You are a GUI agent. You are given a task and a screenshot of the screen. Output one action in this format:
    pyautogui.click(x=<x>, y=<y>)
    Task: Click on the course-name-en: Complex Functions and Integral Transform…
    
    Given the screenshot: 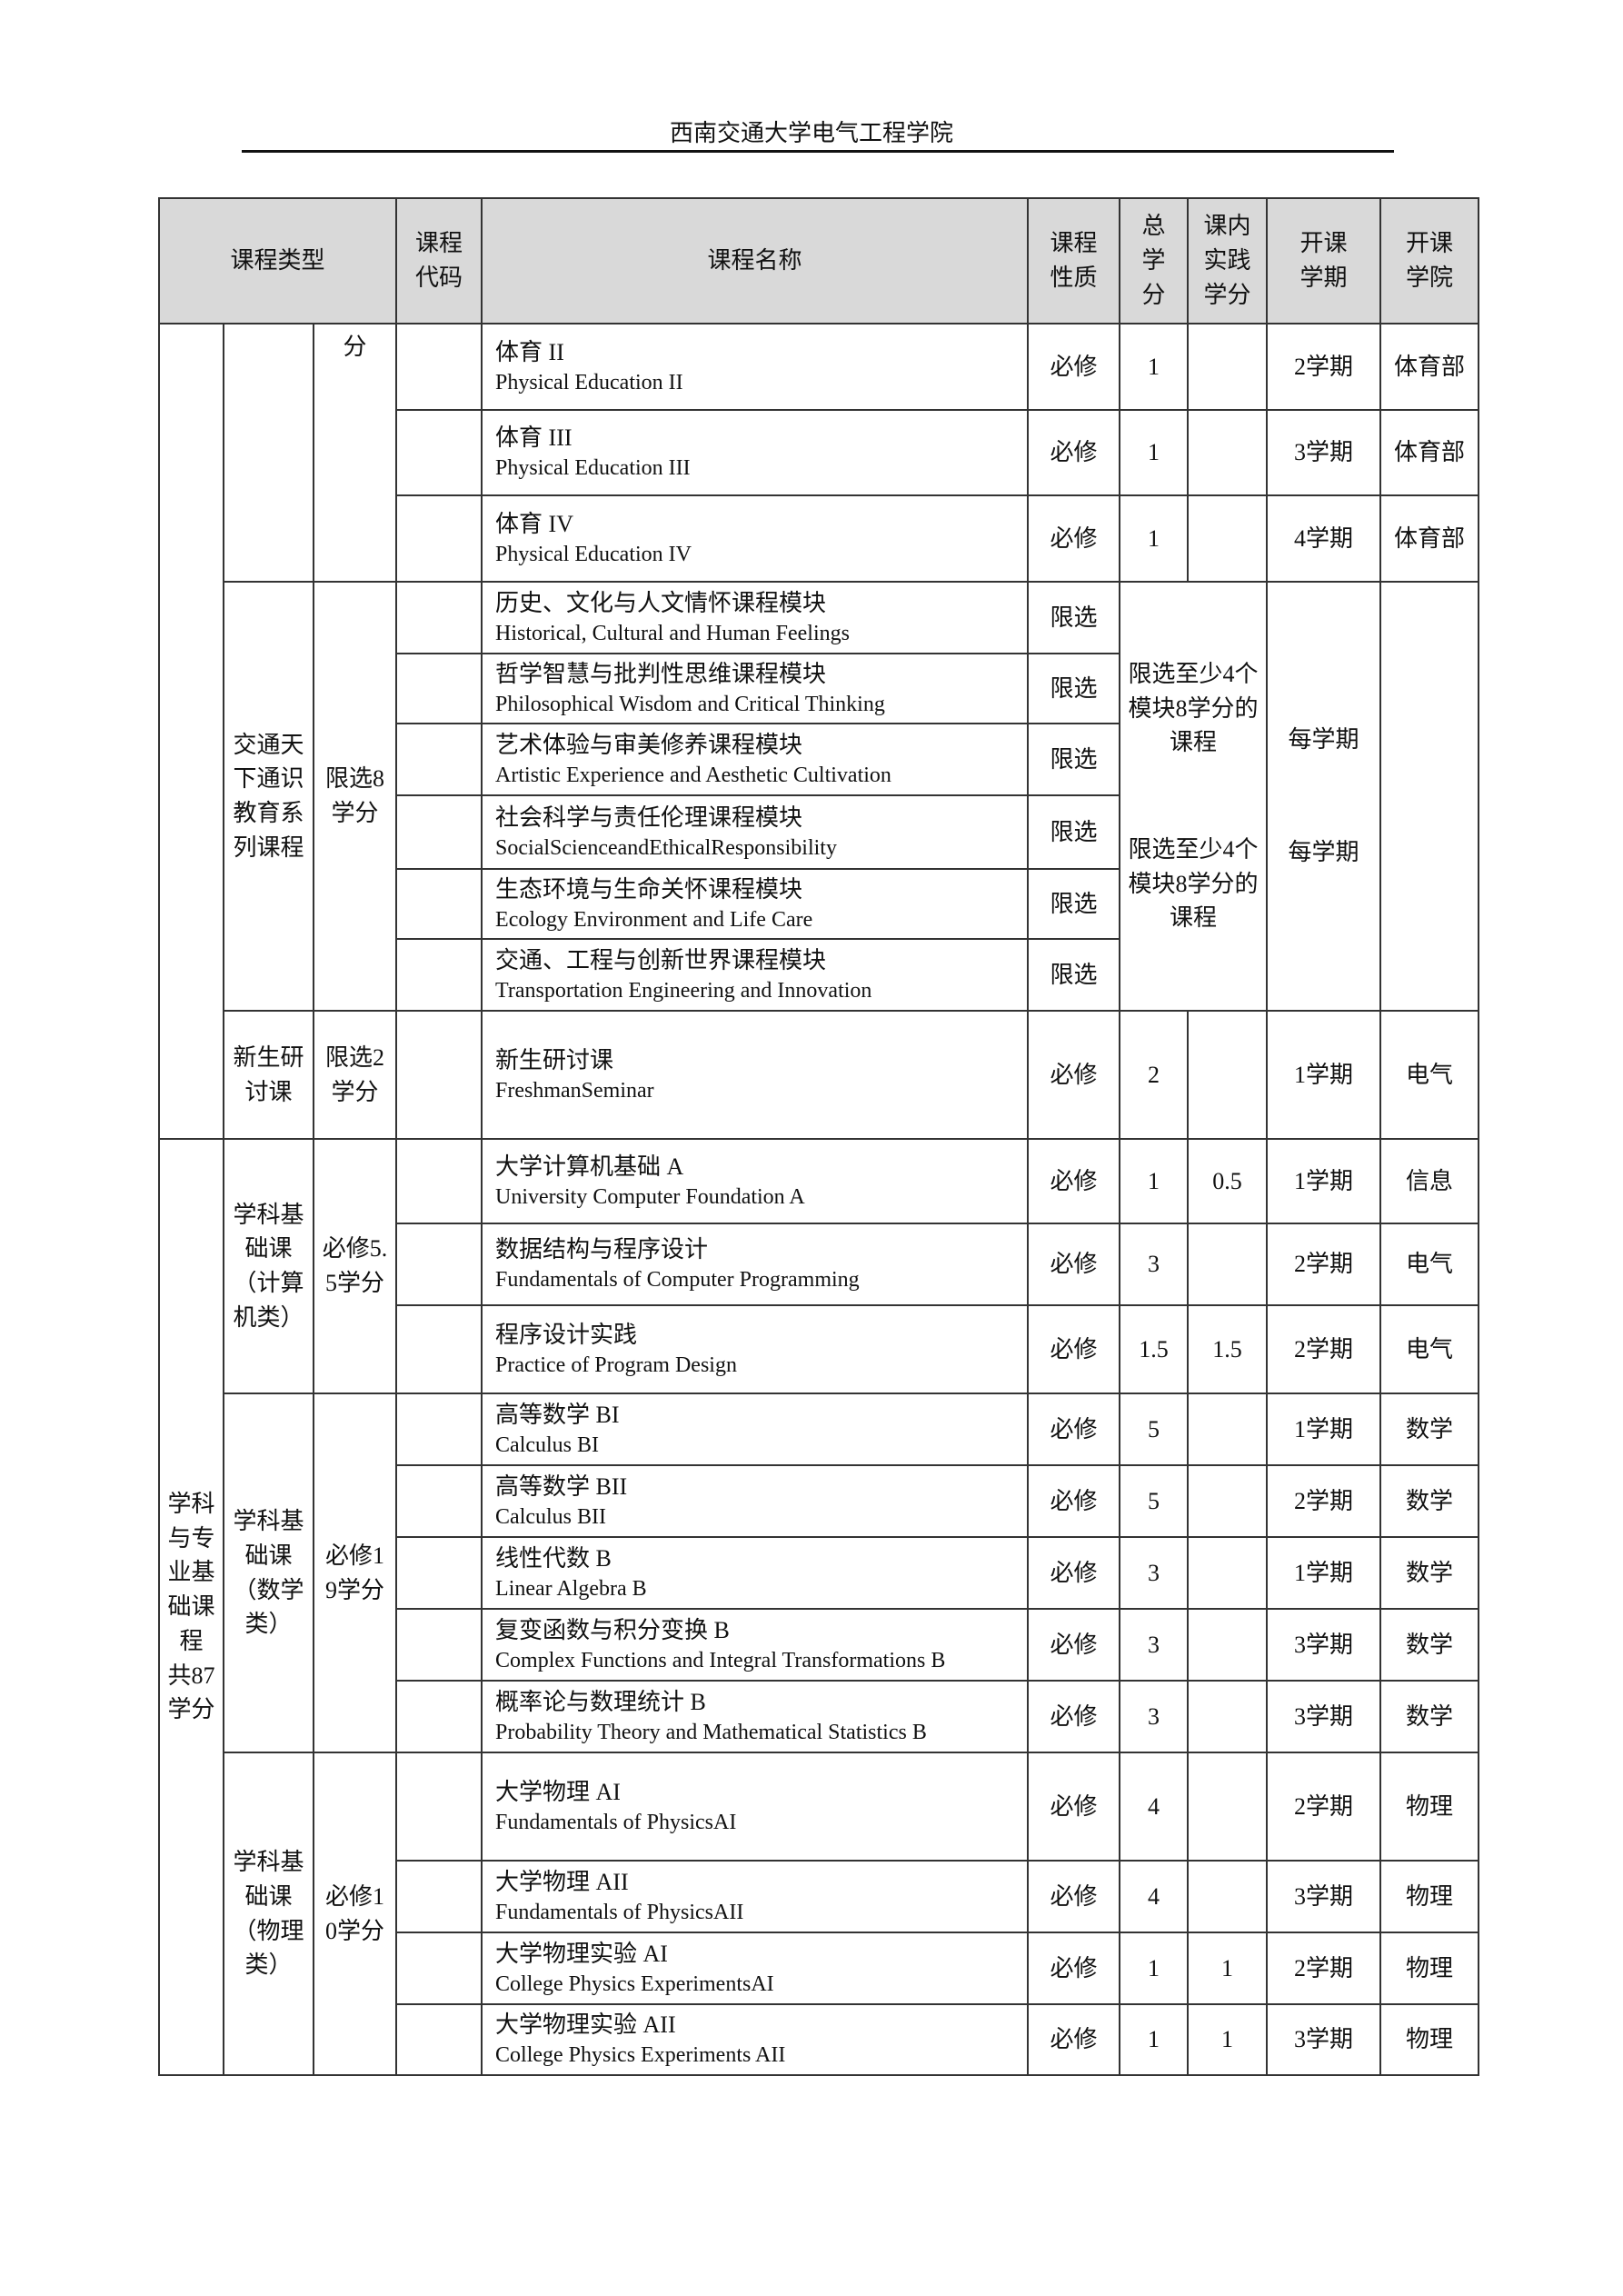 What is the action you would take?
    pyautogui.click(x=720, y=1660)
    